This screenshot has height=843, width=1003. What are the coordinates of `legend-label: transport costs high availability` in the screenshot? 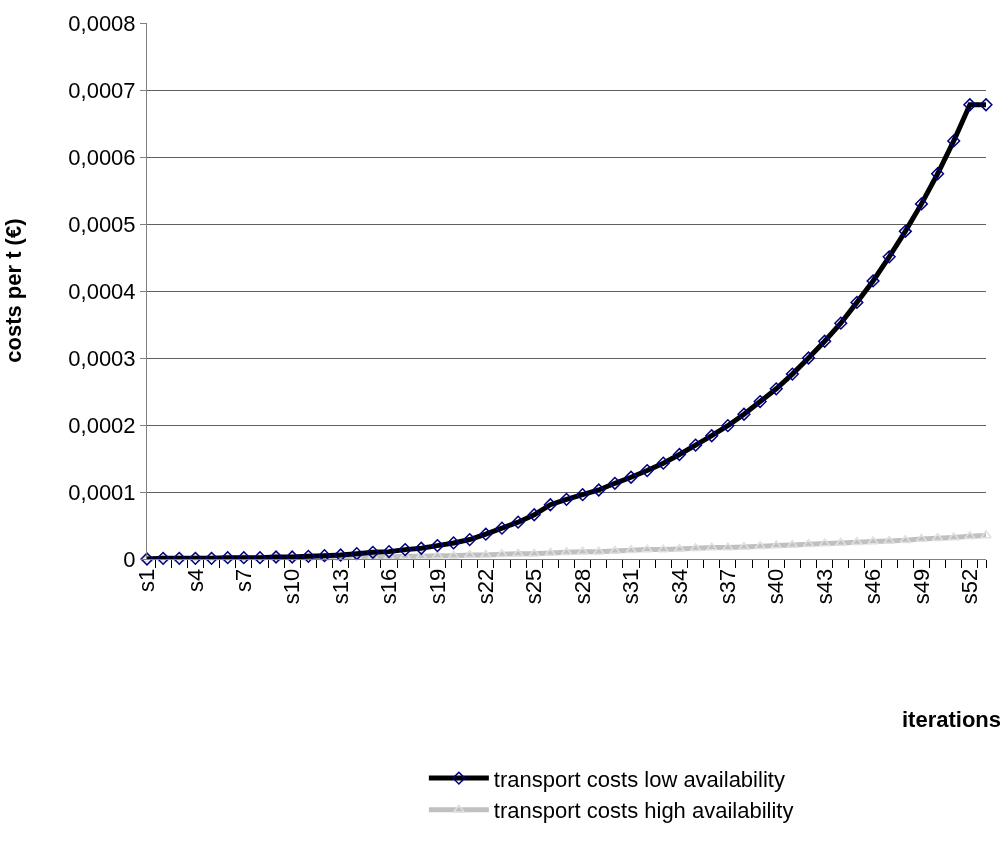 It's located at (643, 811).